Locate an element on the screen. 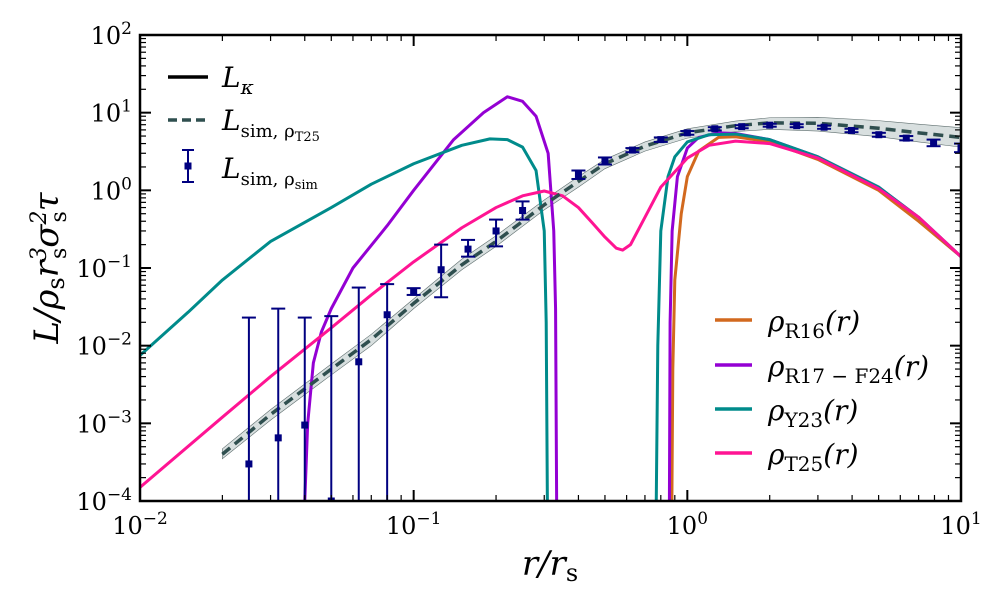  legend-label-l-kappa: Lκ is located at coordinates (237, 80).